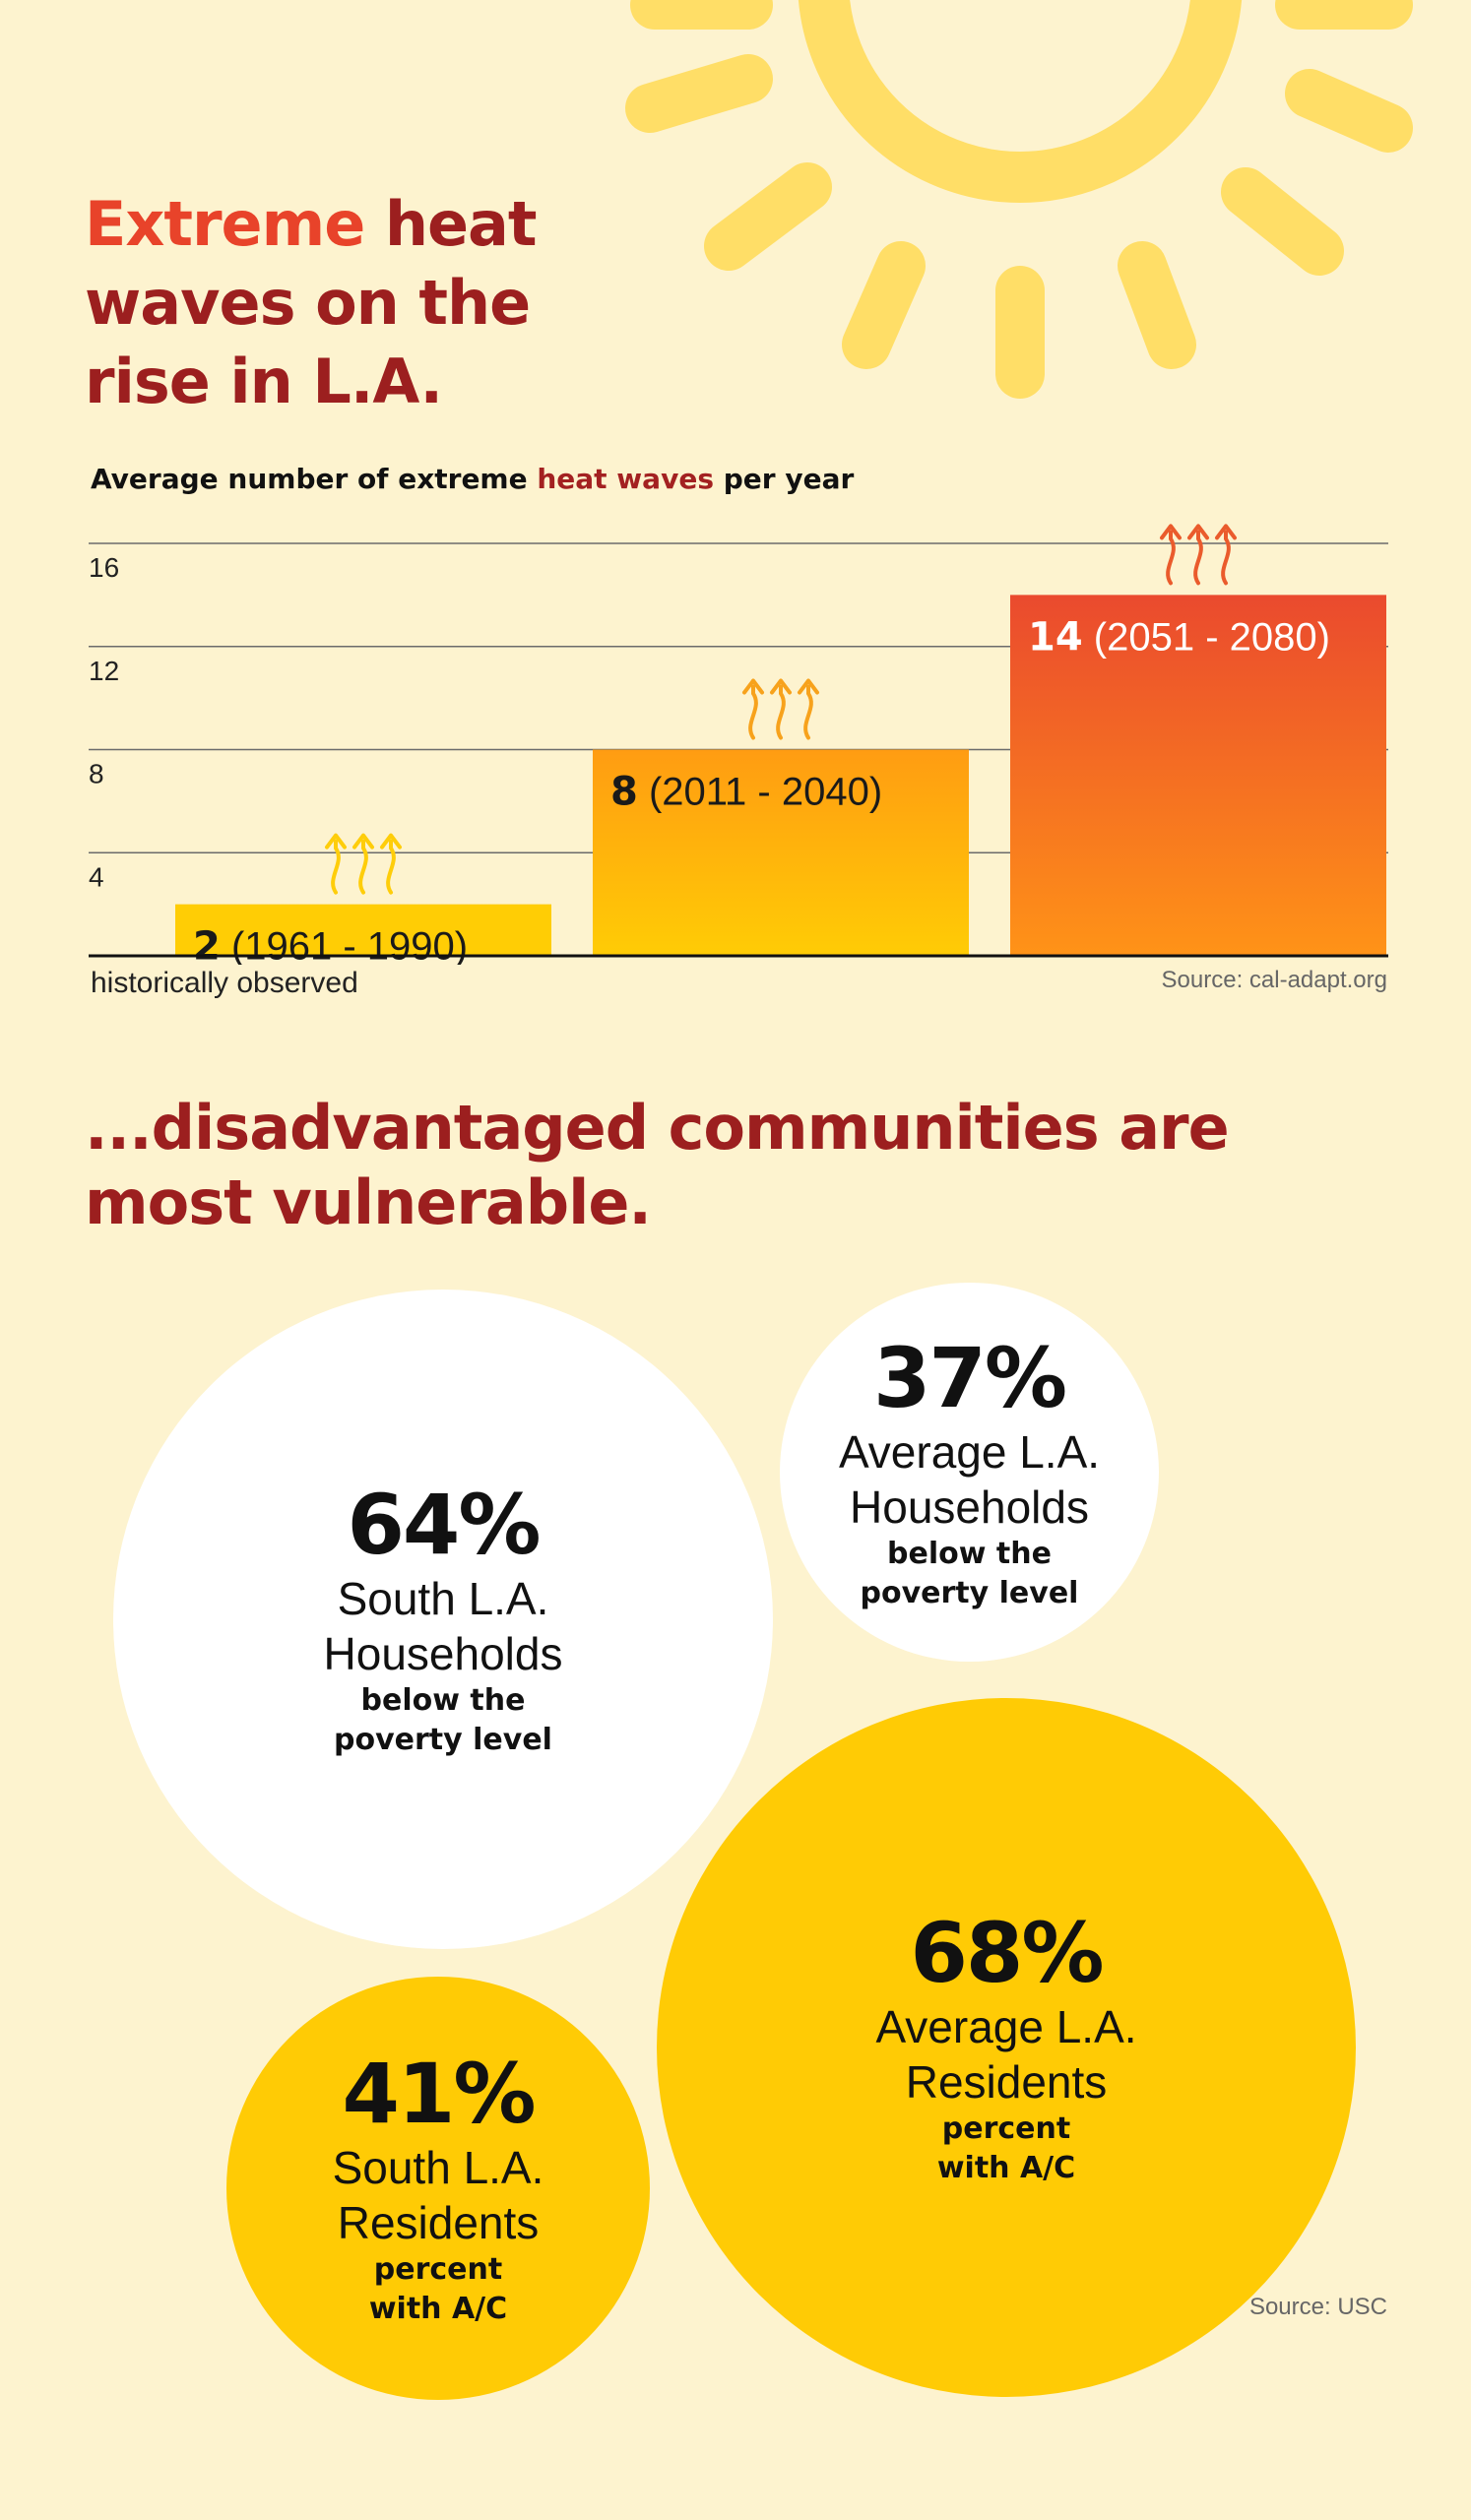 The height and width of the screenshot is (2520, 1471). What do you see at coordinates (1179, 637) in the screenshot?
I see `bar-label: 14 (2051 - 2080)` at bounding box center [1179, 637].